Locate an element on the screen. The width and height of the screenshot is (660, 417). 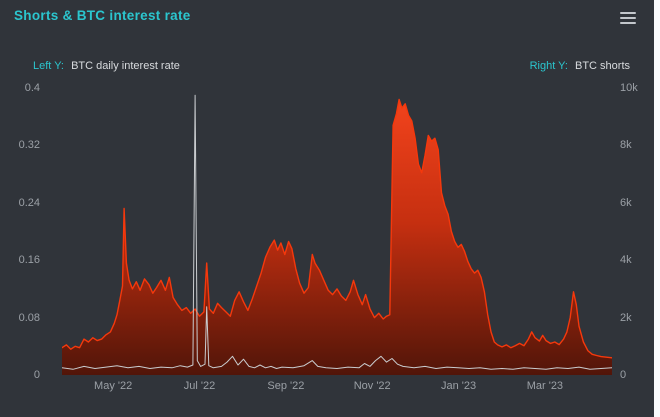
y-tick-label: 0.32 is located at coordinates (29, 145).